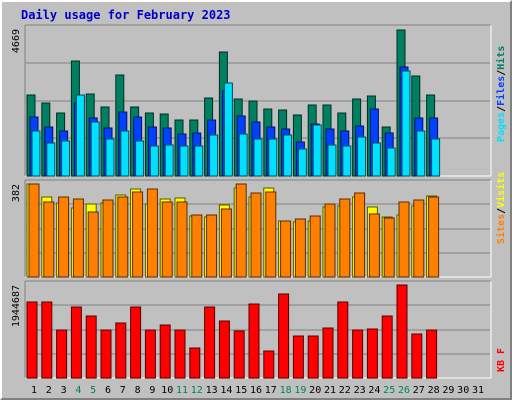 Image resolution: width=512 pixels, height=400 pixels. What do you see at coordinates (360, 390) in the screenshot?
I see `day-label: 23` at bounding box center [360, 390].